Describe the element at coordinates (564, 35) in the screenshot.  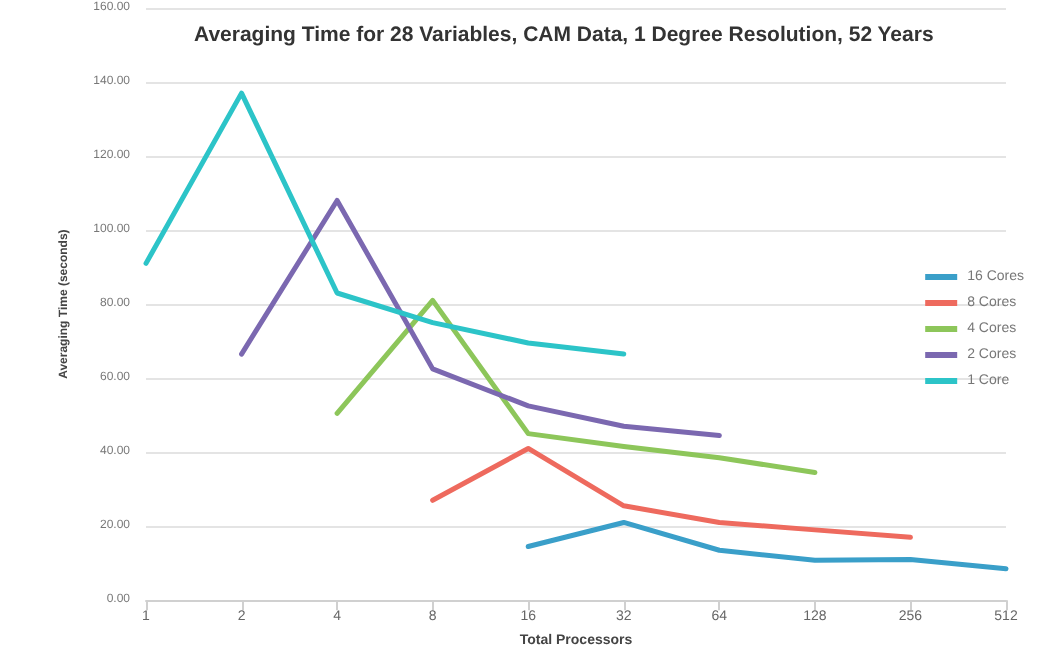
I see `text: Averaging Time for 28 Variables, CAM Data, 1 Degree Resolution, 52 Years` at that location.